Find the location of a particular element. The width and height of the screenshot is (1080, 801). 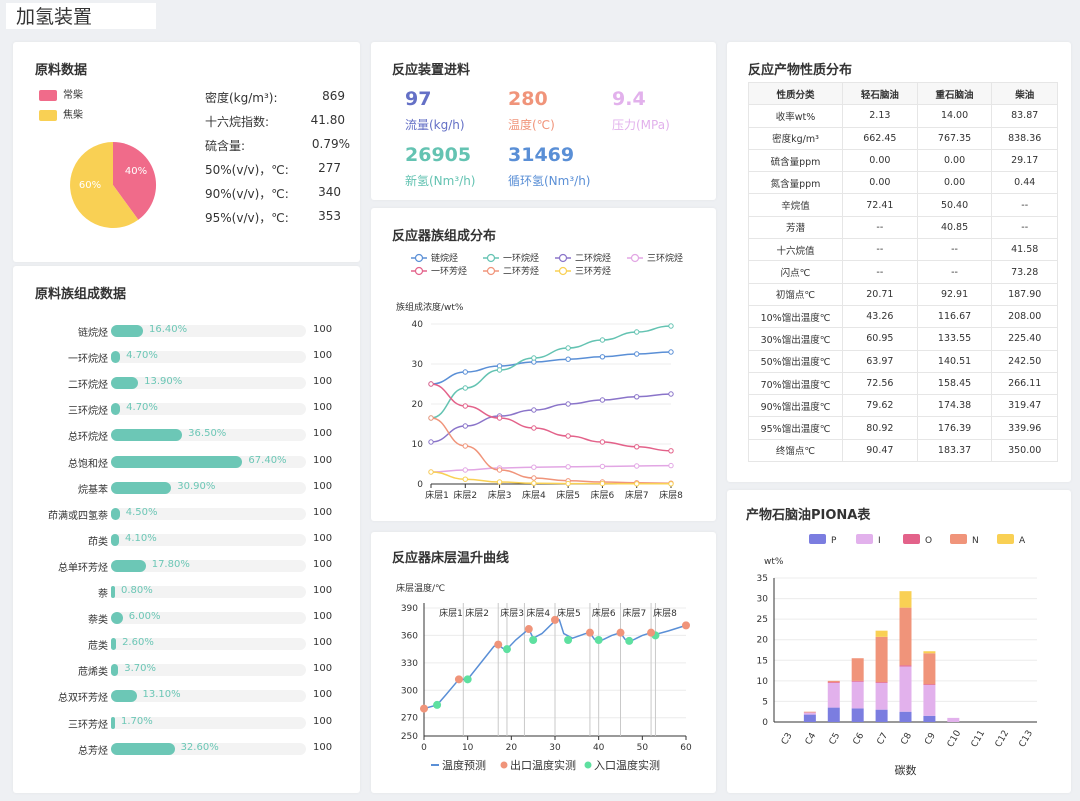

legend-item: 二环烷烃 is located at coordinates (583, 258).